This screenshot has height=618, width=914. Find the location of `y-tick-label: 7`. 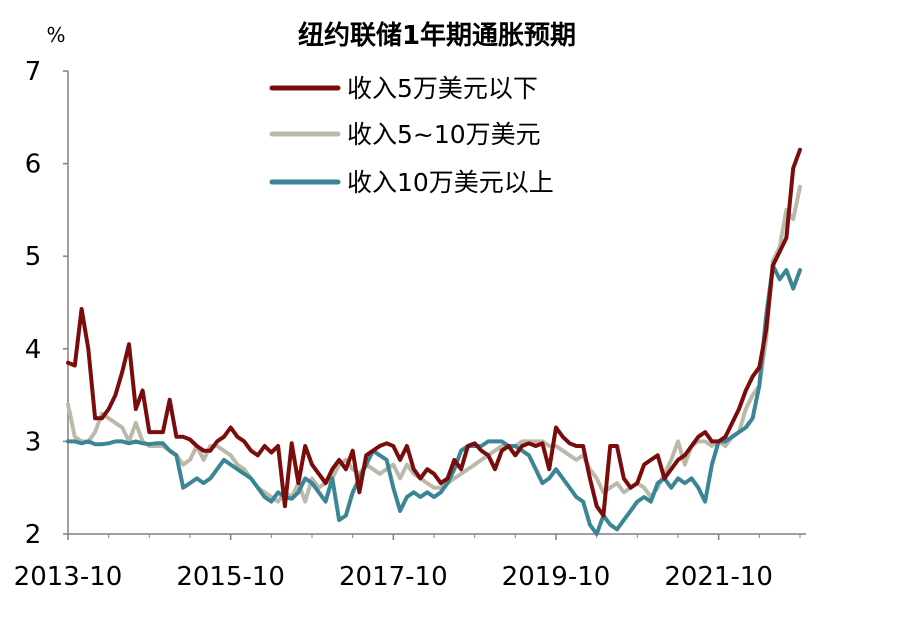

y-tick-label: 7 is located at coordinates (33, 72).